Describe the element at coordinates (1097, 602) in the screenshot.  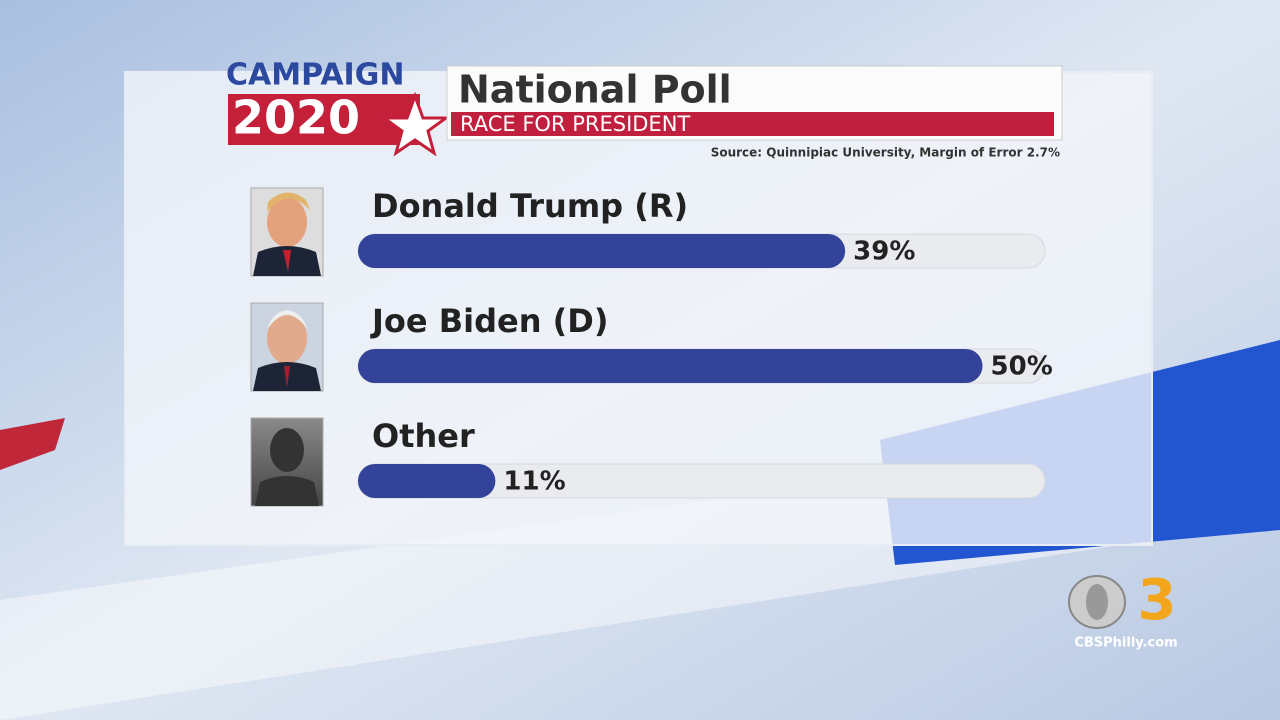
I see `cbs-logo` at that location.